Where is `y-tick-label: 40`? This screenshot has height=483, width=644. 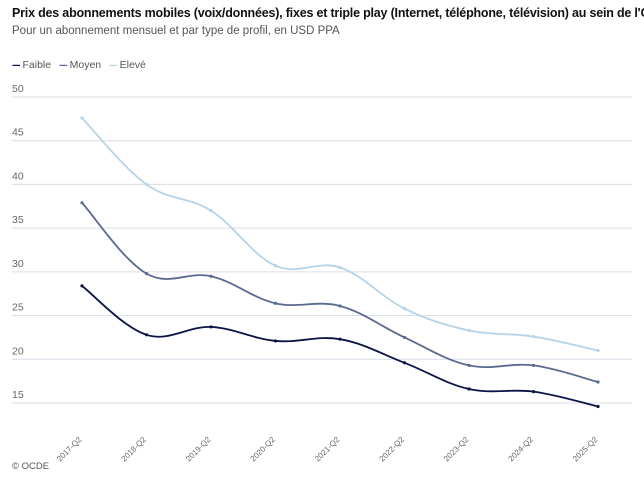
y-tick-label: 40 is located at coordinates (18, 176).